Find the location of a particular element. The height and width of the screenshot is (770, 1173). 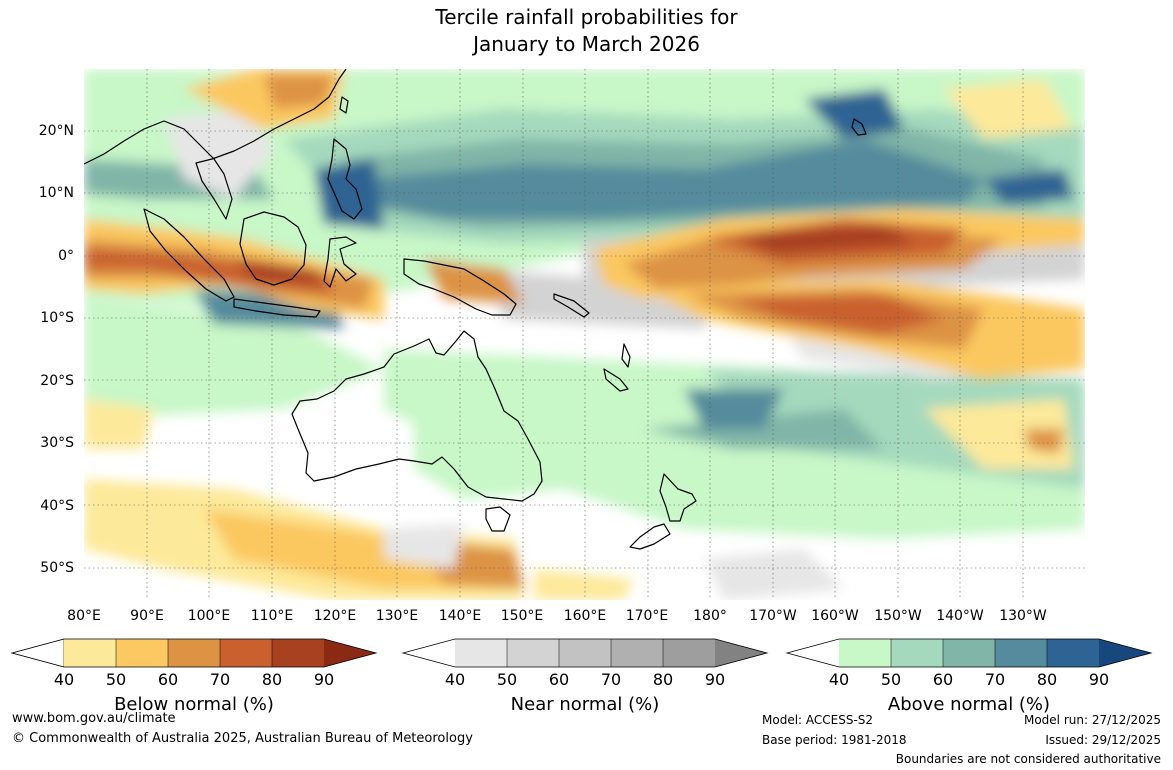

java-coastline is located at coordinates (277, 308).